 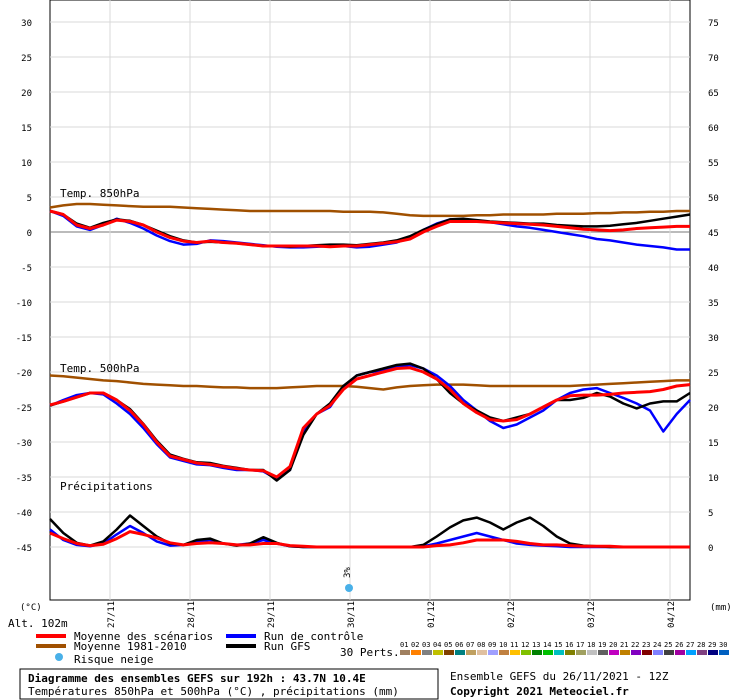 What do you see at coordinates (437, 645) in the screenshot?
I see `perturbation-id: 04` at bounding box center [437, 645].